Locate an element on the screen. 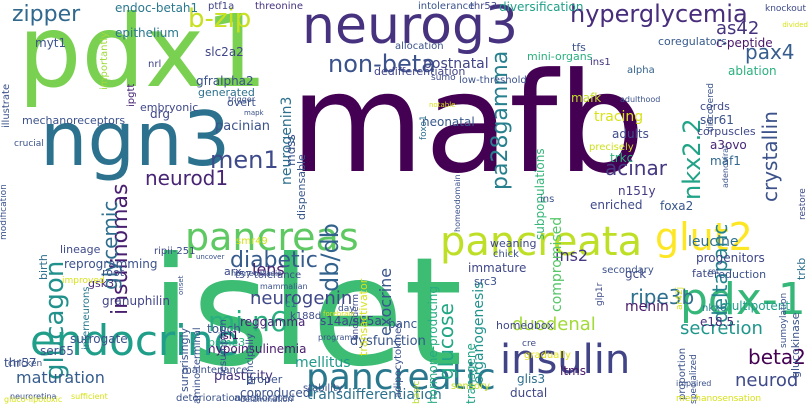 The width and height of the screenshot is (808, 404). word-maturation: maturation is located at coordinates (60, 377).